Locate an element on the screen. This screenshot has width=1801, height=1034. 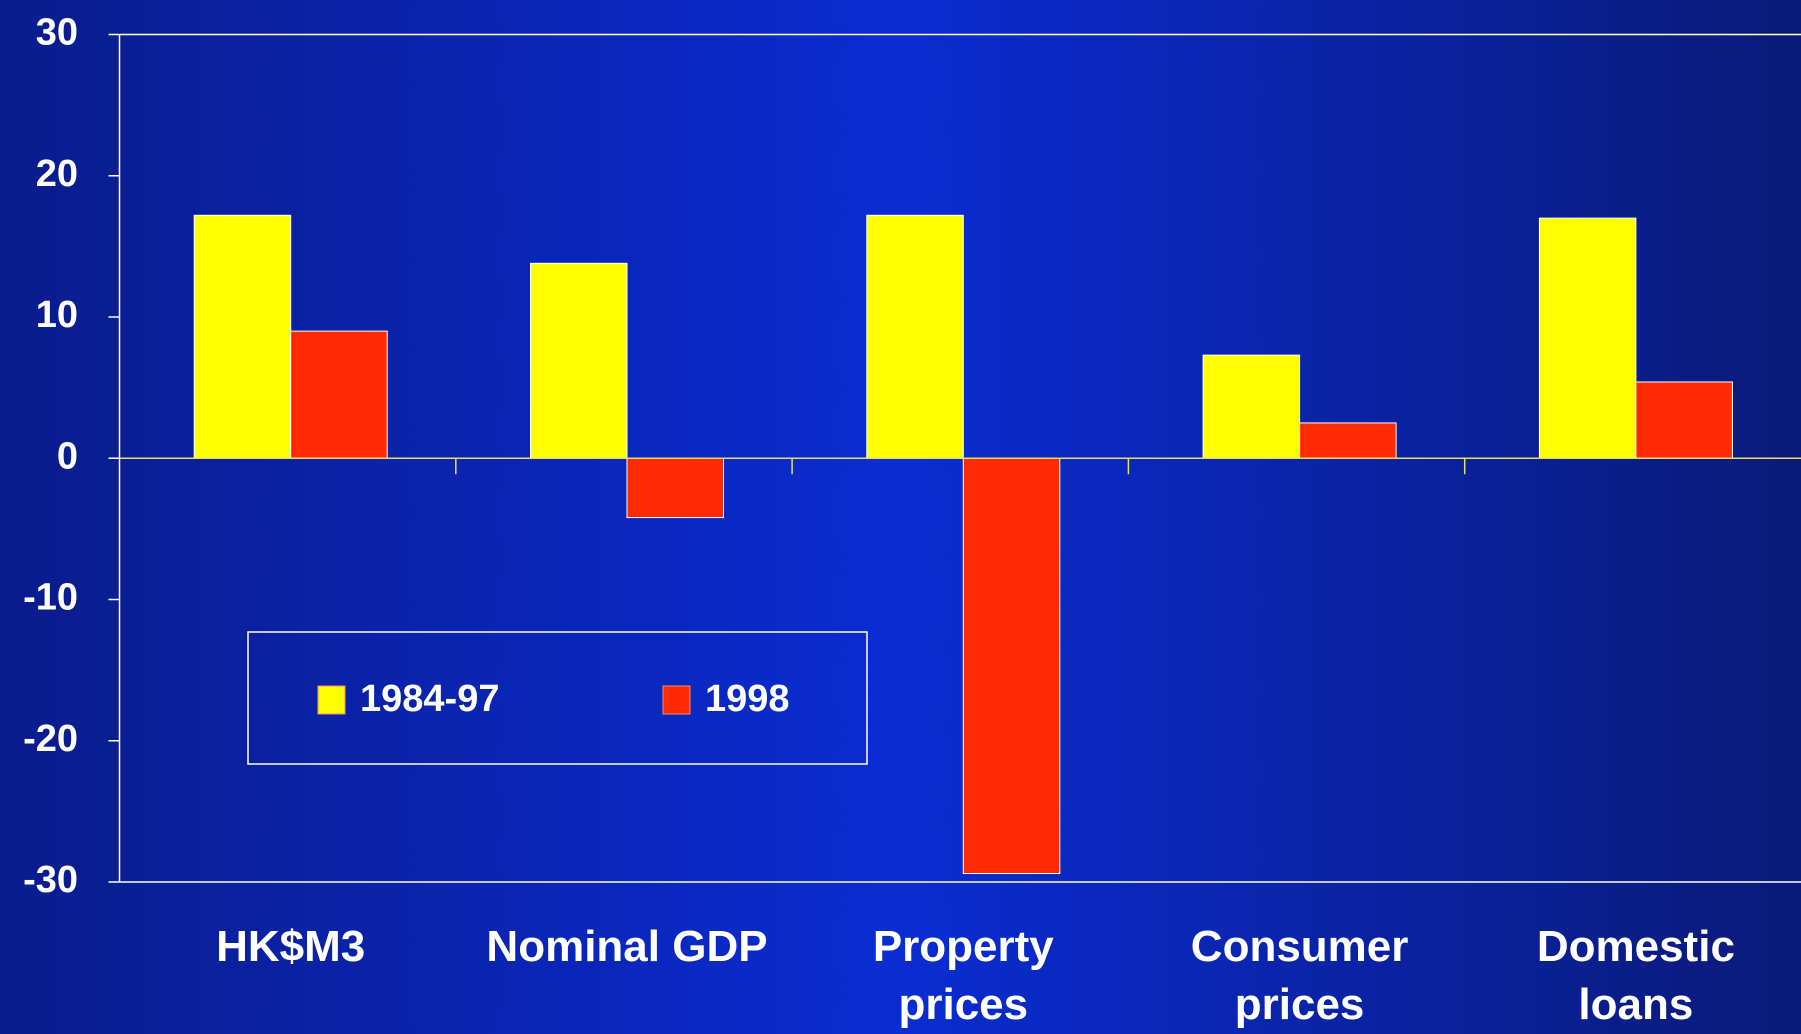
y-tick-label: 30 is located at coordinates (57, 33).